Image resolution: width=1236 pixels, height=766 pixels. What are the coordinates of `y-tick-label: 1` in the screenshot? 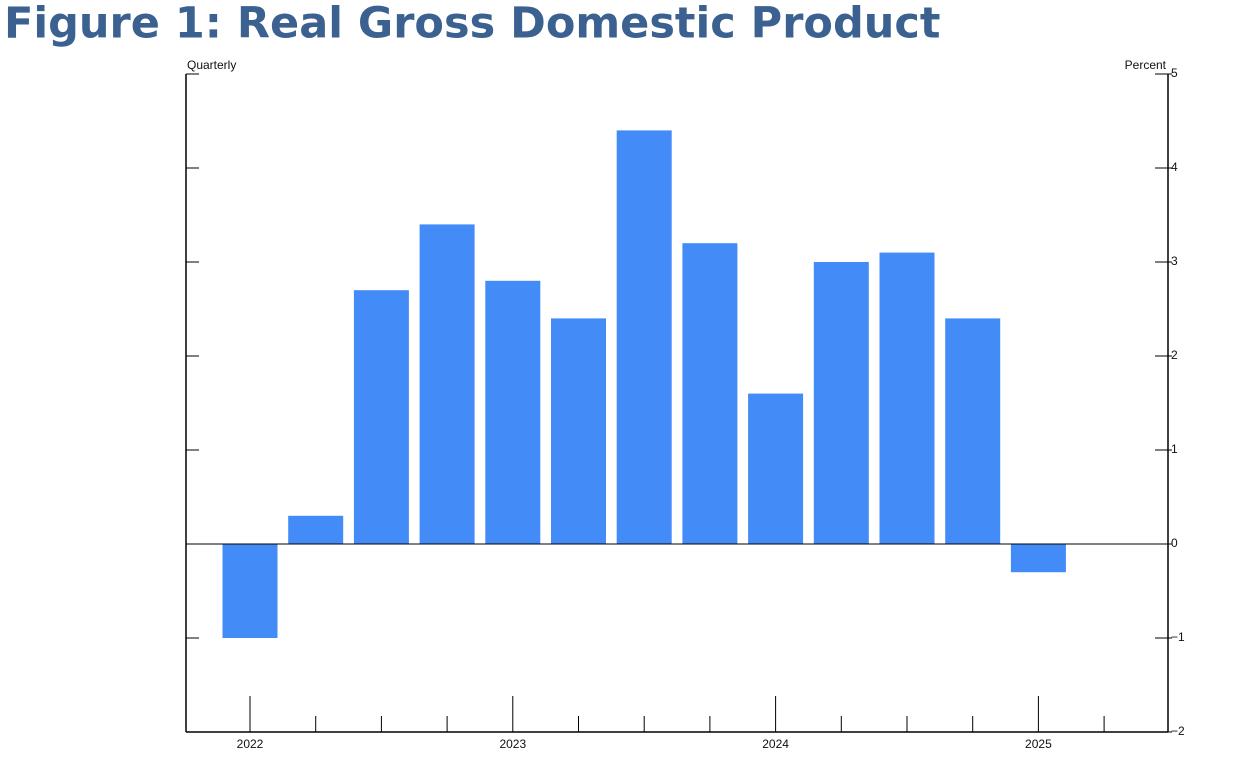 It's located at (1174, 449).